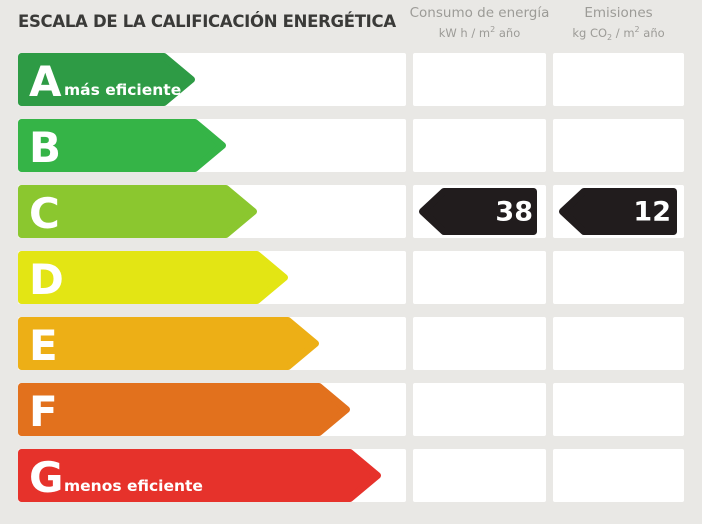  I want to click on rating-arrow-f, so click(184, 409).